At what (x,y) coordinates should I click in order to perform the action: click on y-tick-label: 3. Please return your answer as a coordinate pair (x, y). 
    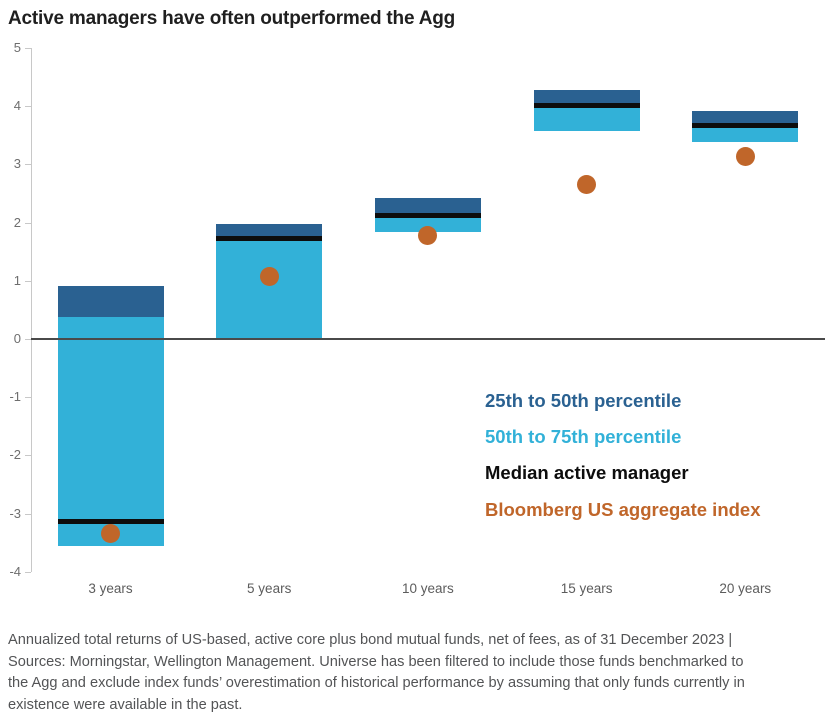
    Looking at the image, I should click on (17, 164).